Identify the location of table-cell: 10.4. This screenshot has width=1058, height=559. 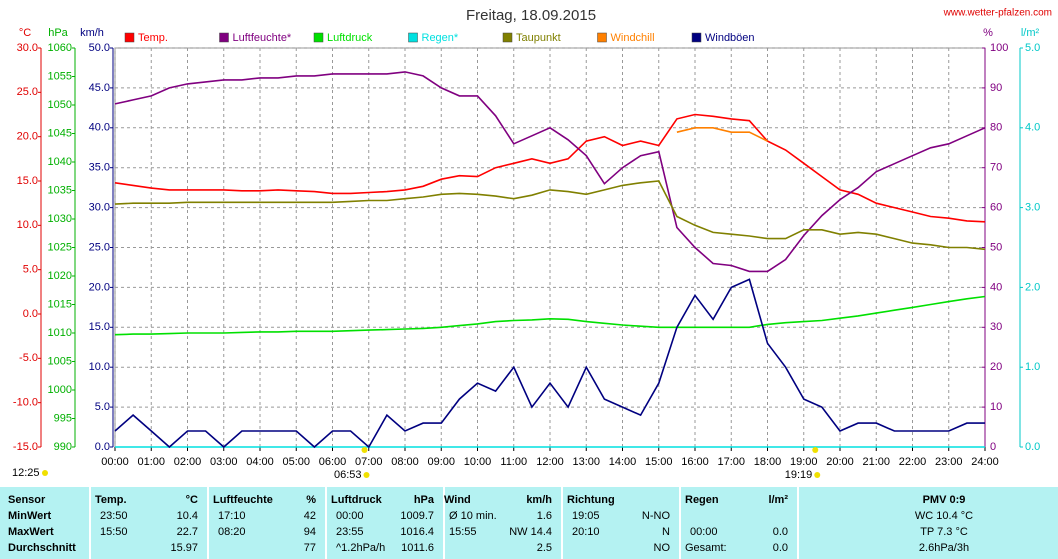
(187, 516).